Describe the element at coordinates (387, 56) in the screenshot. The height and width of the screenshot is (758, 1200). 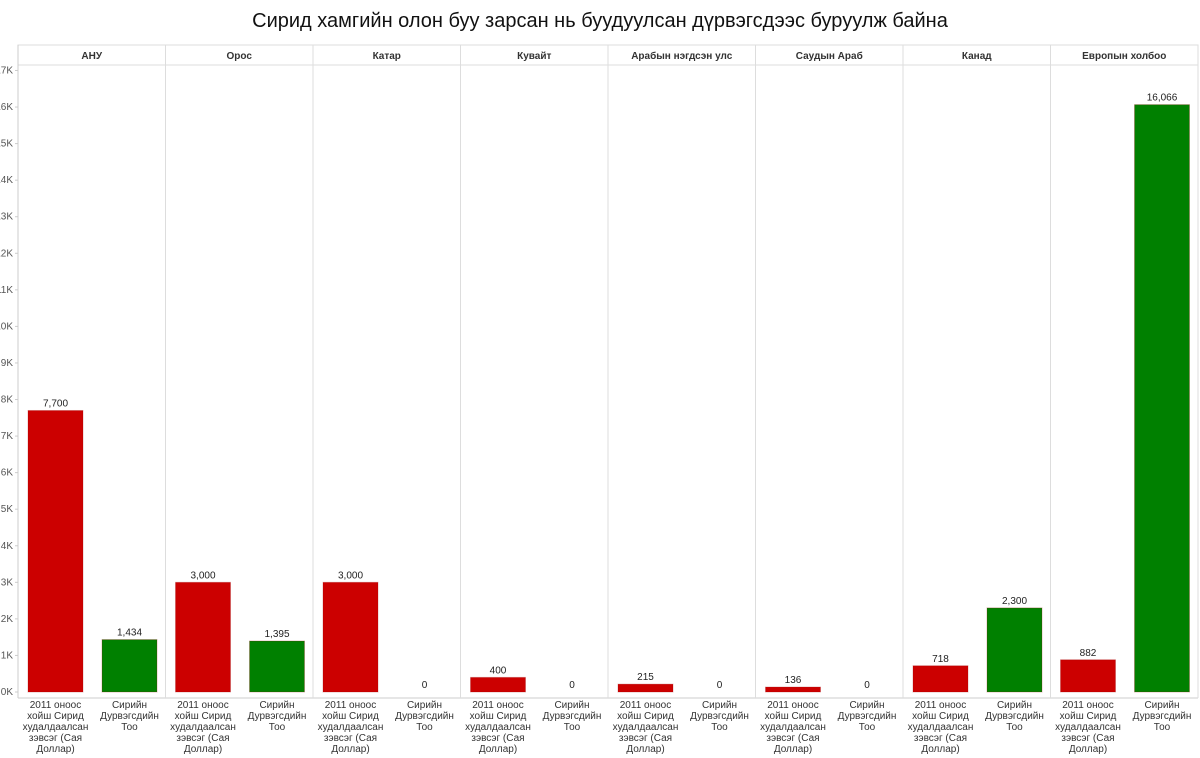
I see `facet-label: Катар` at that location.